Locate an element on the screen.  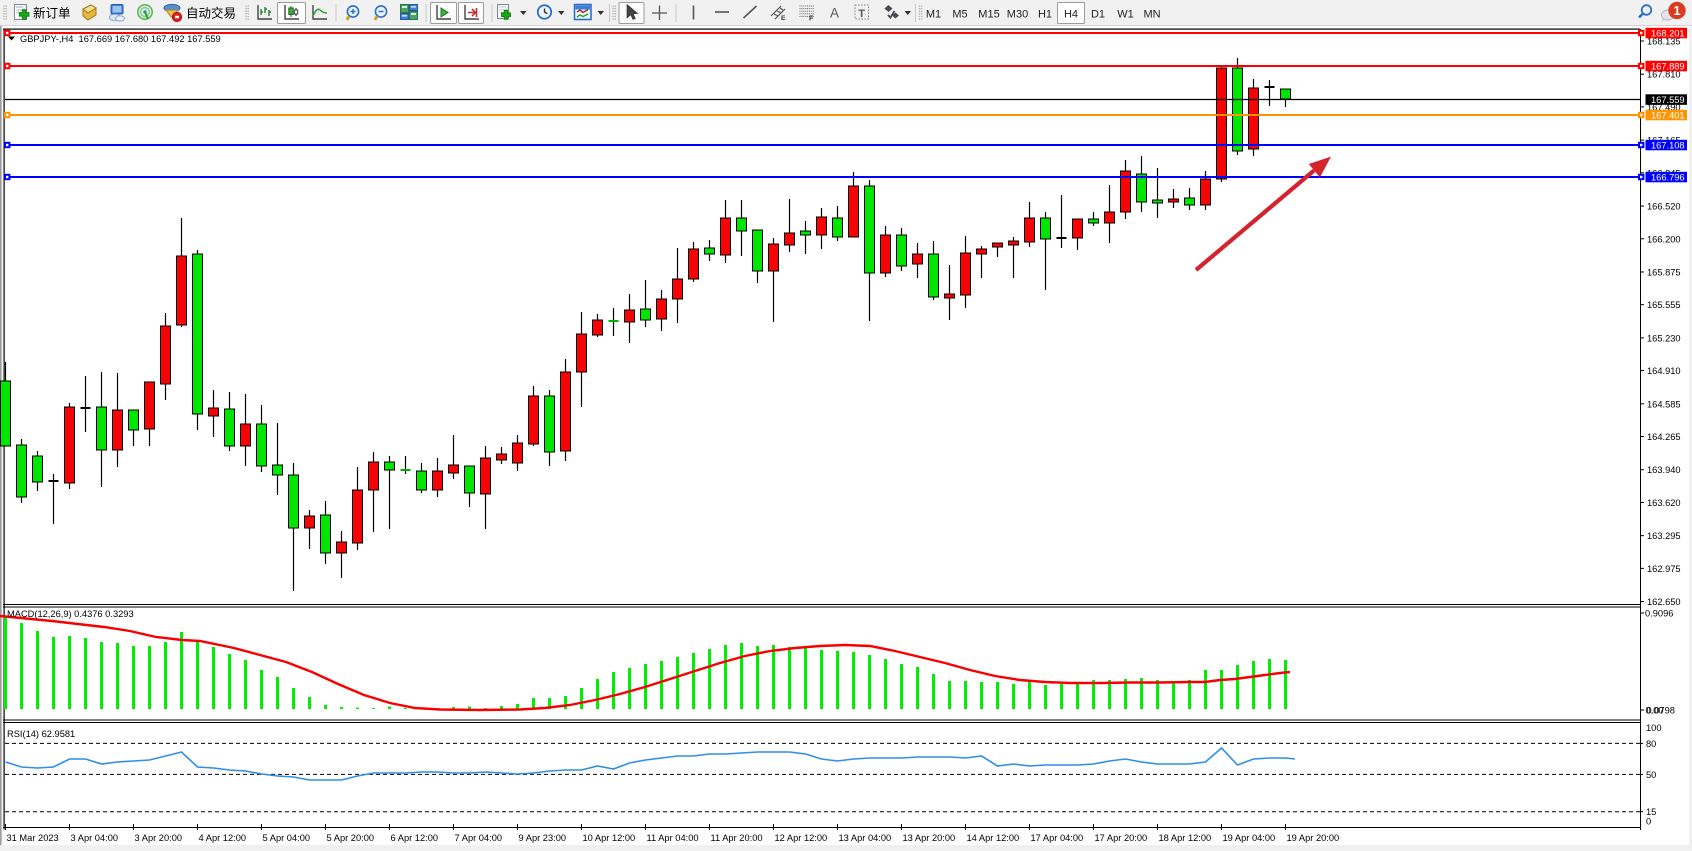
svg-text: W1 is located at coordinates (1125, 15).